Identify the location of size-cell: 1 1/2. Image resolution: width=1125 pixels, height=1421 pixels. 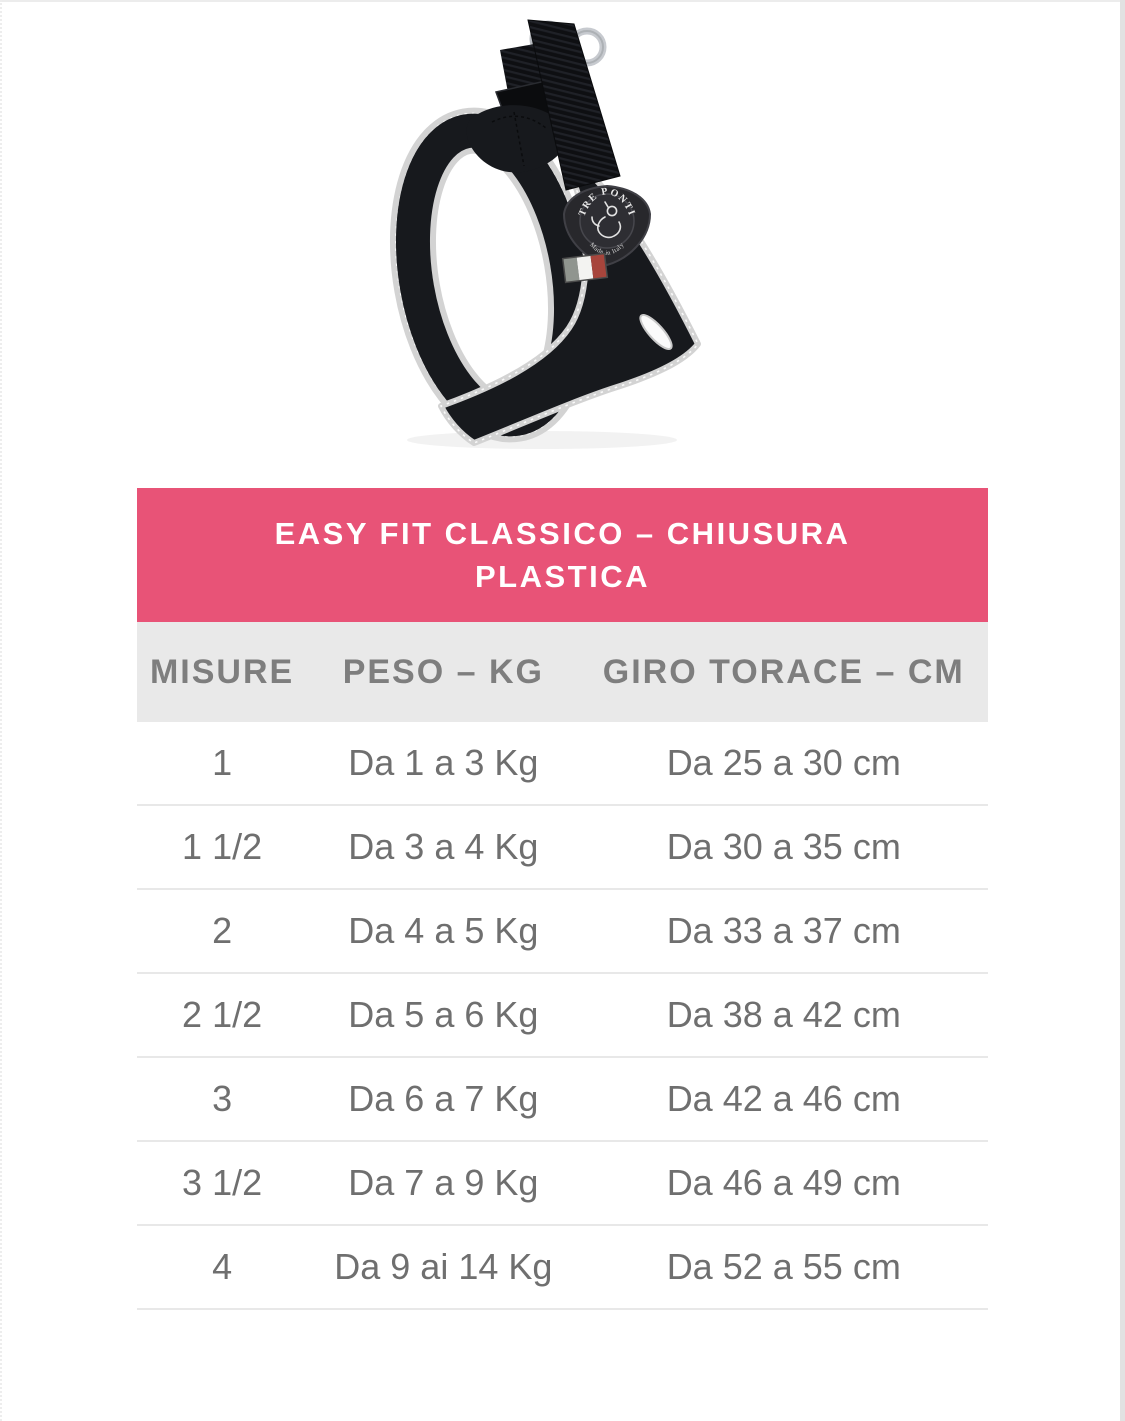
(222, 847).